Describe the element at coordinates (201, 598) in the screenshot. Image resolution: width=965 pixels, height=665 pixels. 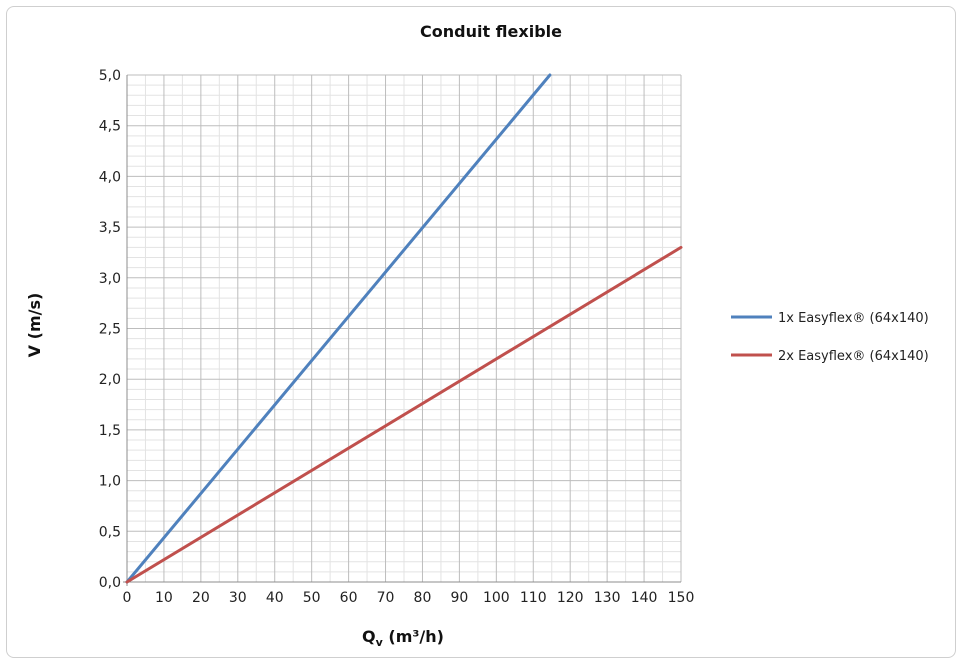
I see `x-tick-label: 20` at that location.